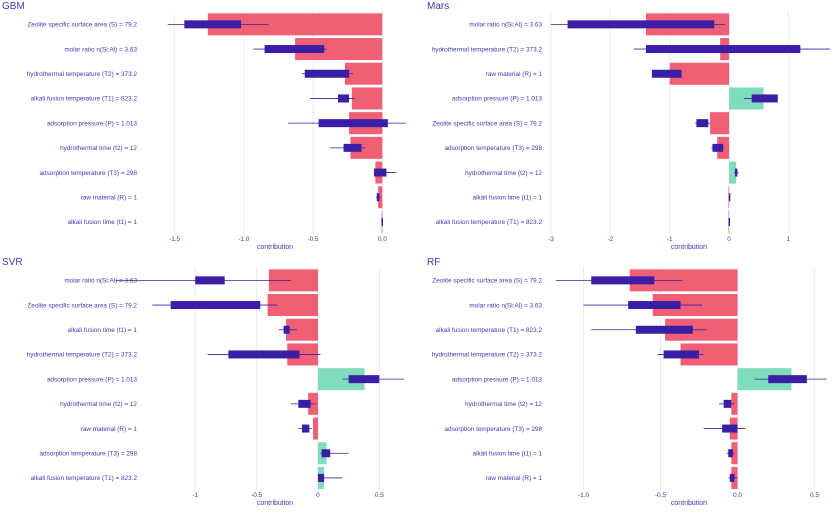 The width and height of the screenshot is (835, 514). What do you see at coordinates (433, 262) in the screenshot?
I see `panel-title: RF` at bounding box center [433, 262].